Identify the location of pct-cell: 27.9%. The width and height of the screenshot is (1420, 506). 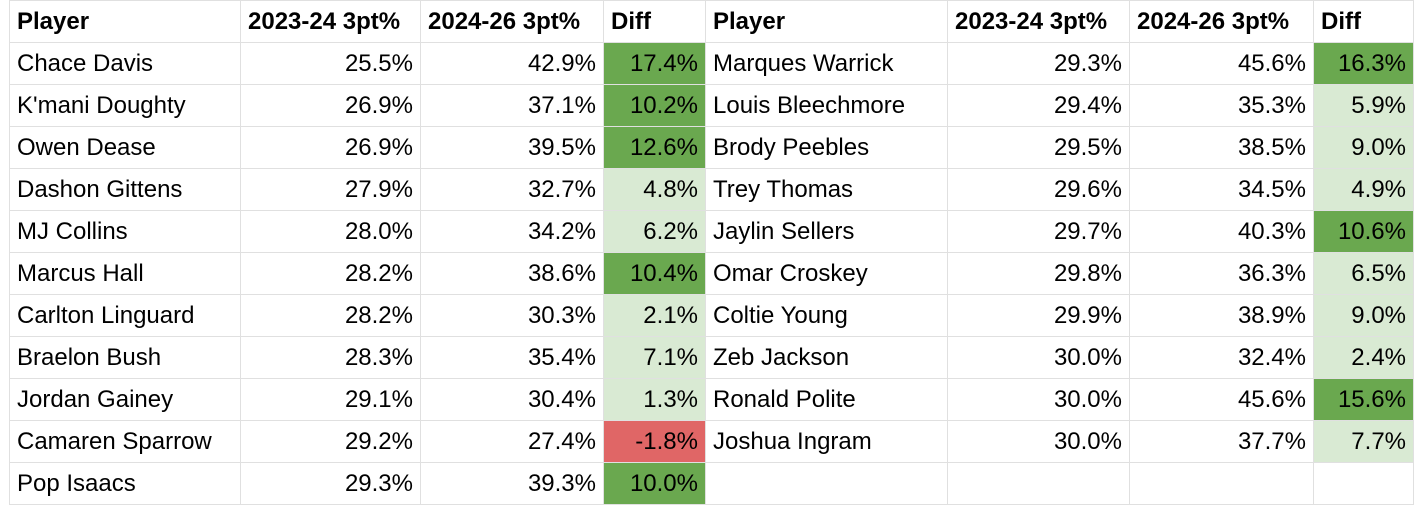
(330, 189).